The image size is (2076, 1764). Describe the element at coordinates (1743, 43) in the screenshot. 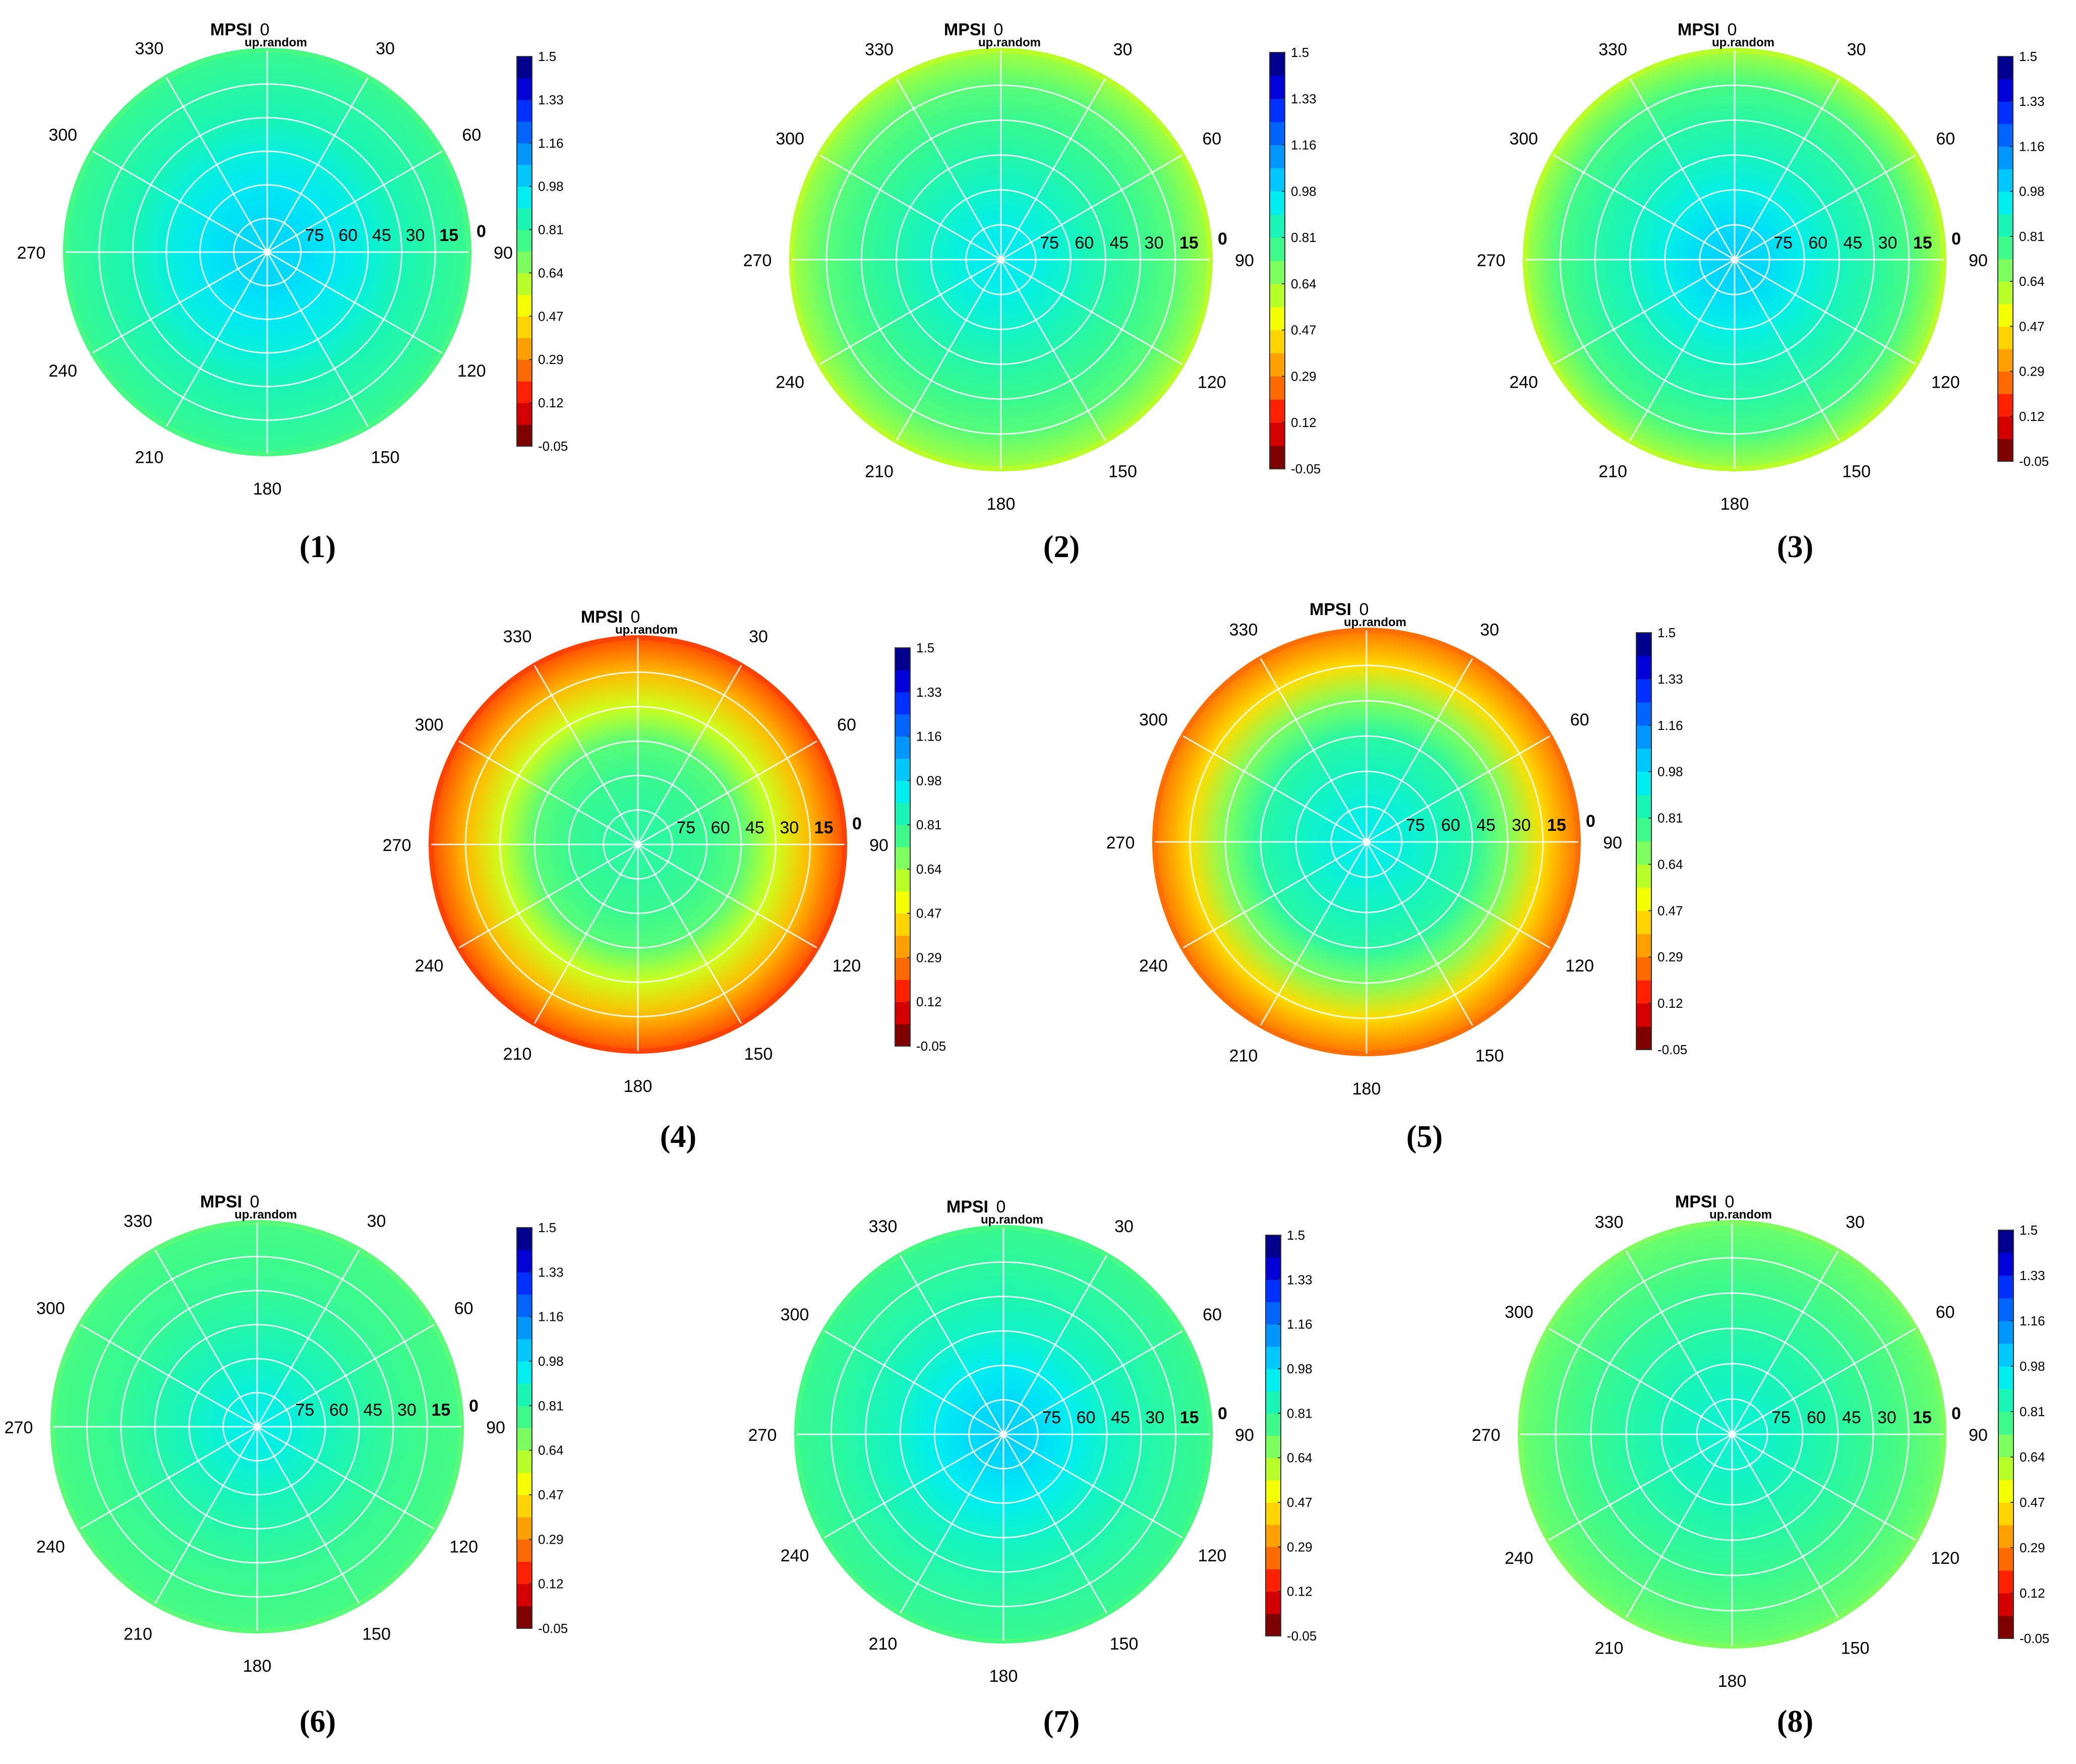

I see `plot-title-subscript: up.random` at that location.